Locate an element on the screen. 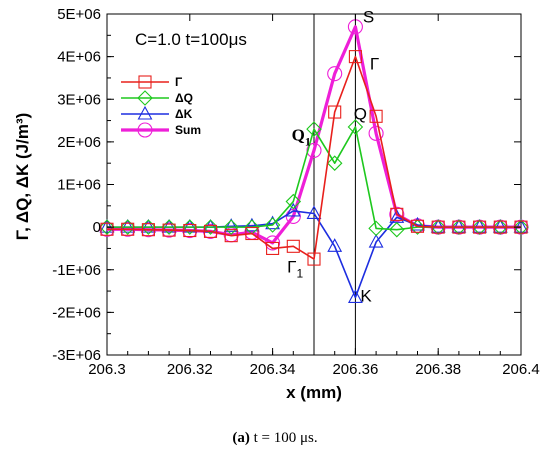 The image size is (550, 463). x-tick-label: 206.4 is located at coordinates (521, 369).